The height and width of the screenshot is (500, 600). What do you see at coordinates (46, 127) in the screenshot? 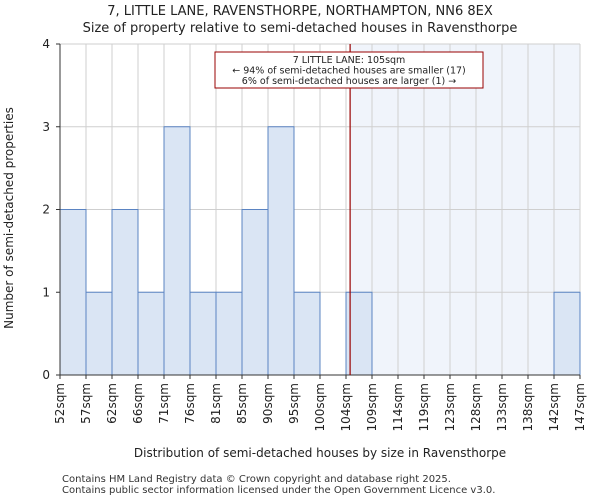
I see `y-tick-label: 3` at bounding box center [46, 127].